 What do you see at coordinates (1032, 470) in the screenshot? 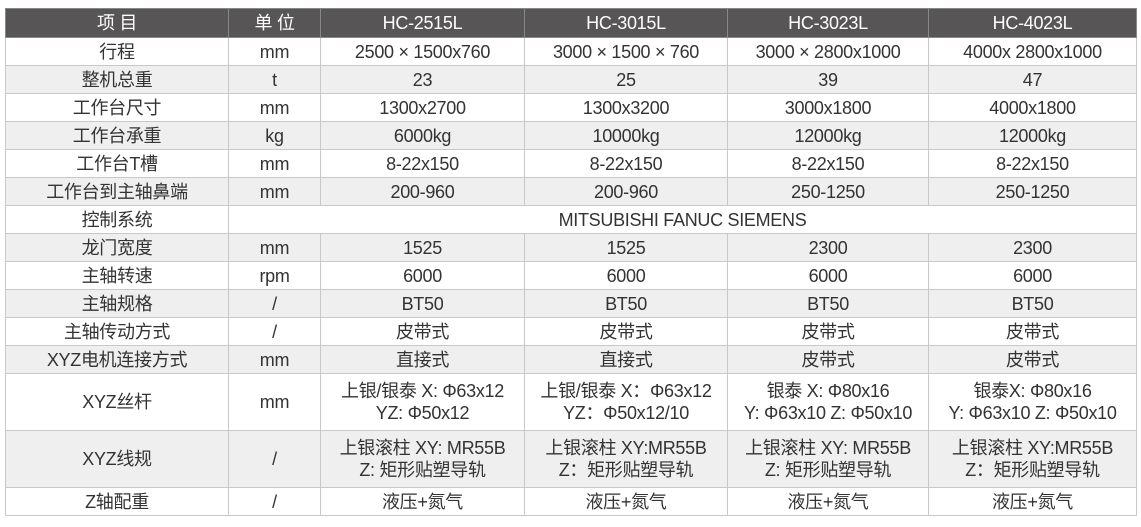
I see `value-line: Z：矩形贴塑导轨` at bounding box center [1032, 470].